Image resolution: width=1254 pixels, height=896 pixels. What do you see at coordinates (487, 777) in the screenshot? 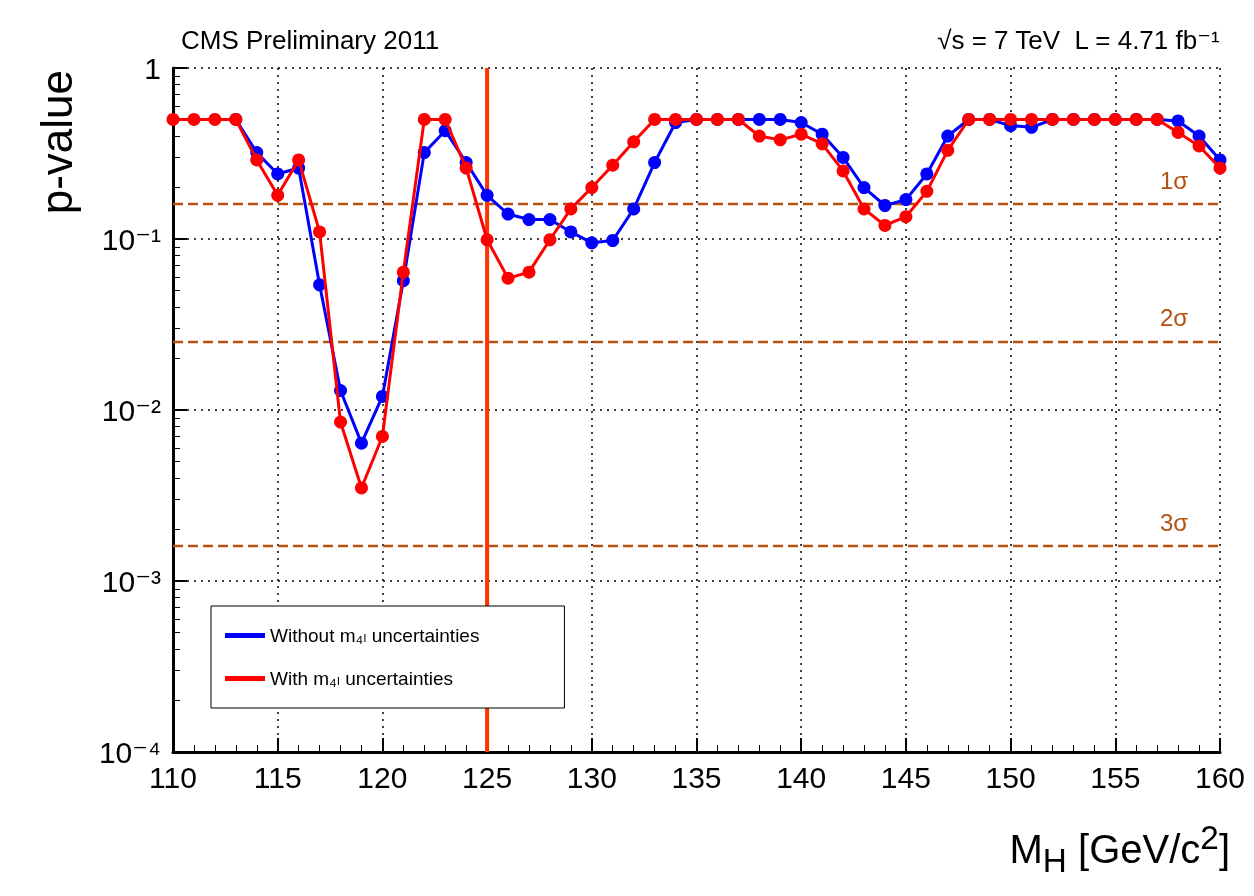
I see `x-tick-label: 125` at bounding box center [487, 777].